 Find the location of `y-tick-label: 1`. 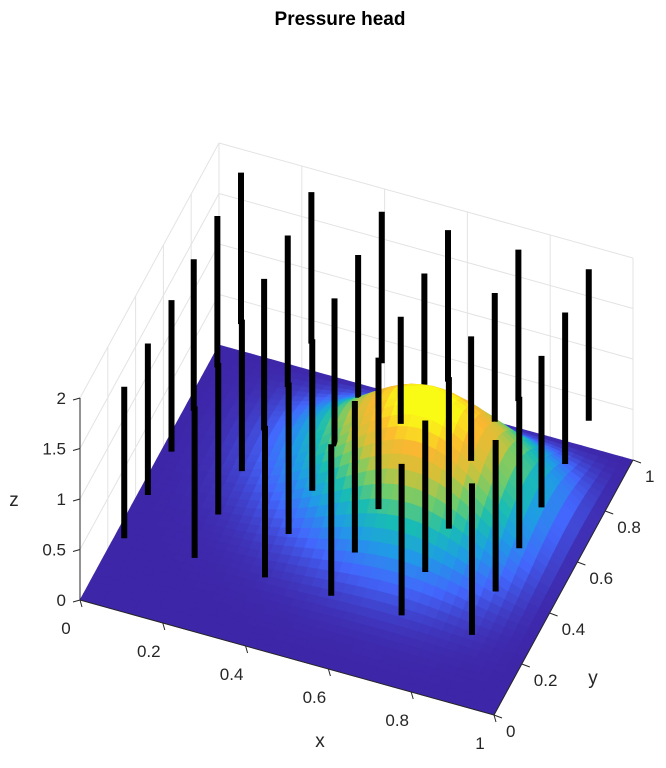

y-tick-label: 1 is located at coordinates (649, 476).